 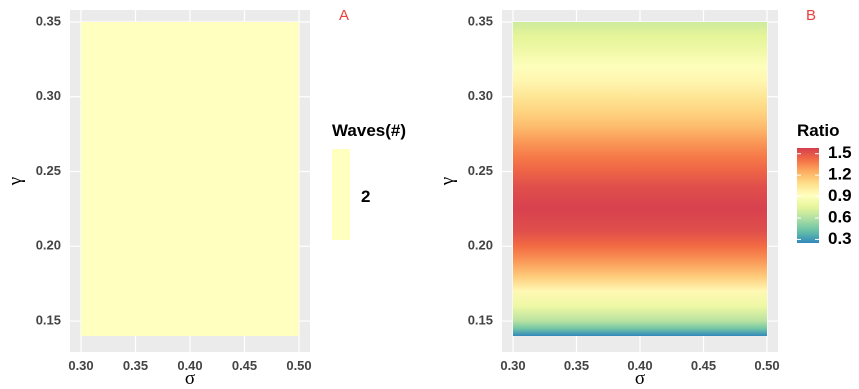 What do you see at coordinates (15, 181) in the screenshot?
I see `panel-a-y-axis-title: γ` at bounding box center [15, 181].